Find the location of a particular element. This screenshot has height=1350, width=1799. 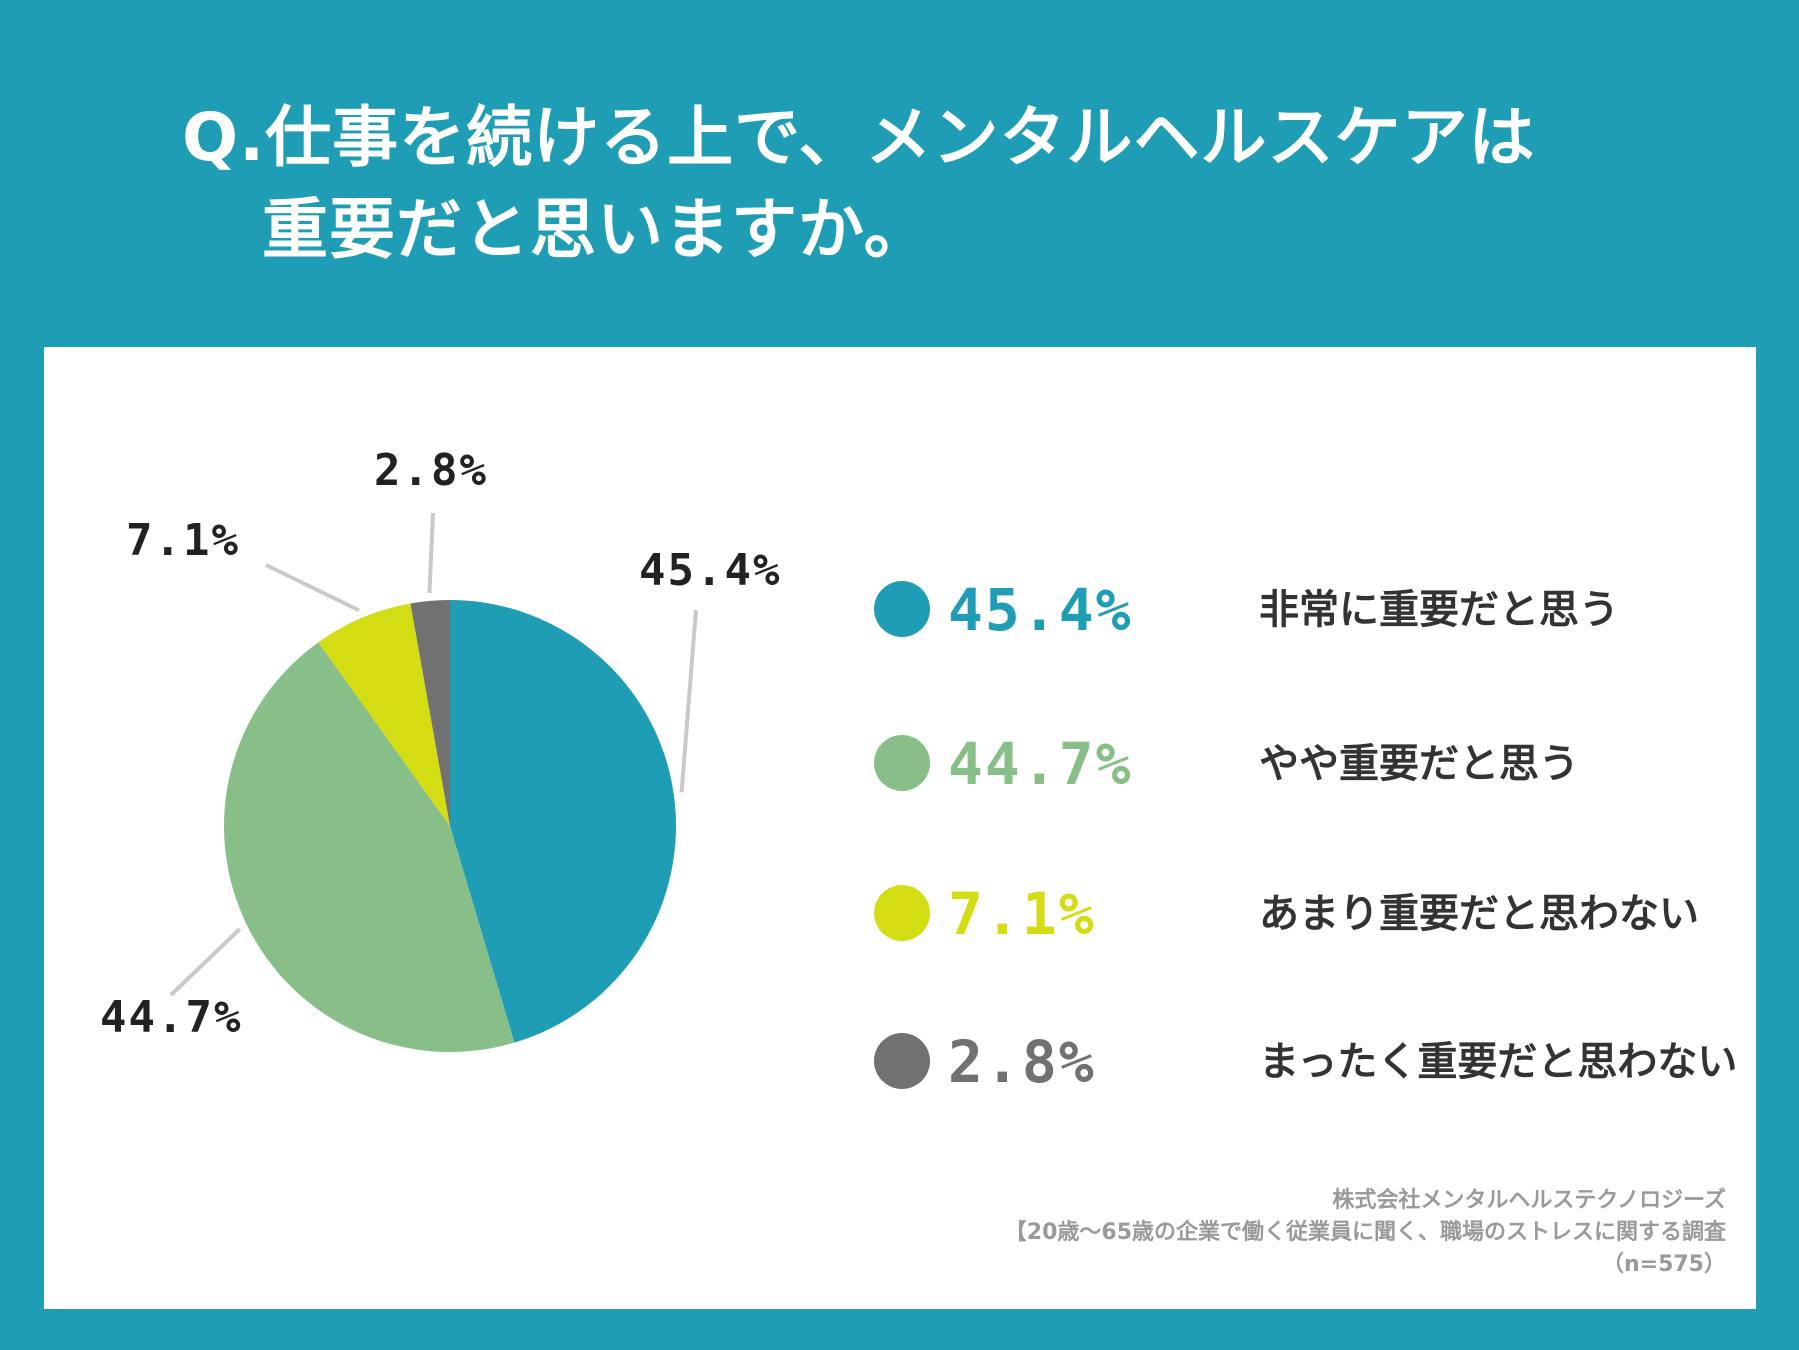

slice-label-2: 7.1% is located at coordinates (183, 540).